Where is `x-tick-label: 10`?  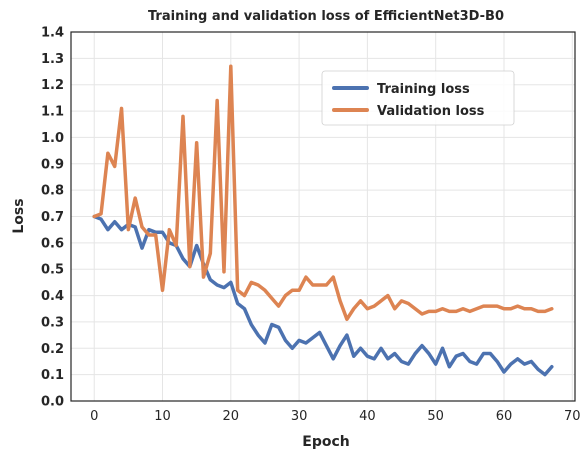
x-tick-label: 10 is located at coordinates (162, 416).